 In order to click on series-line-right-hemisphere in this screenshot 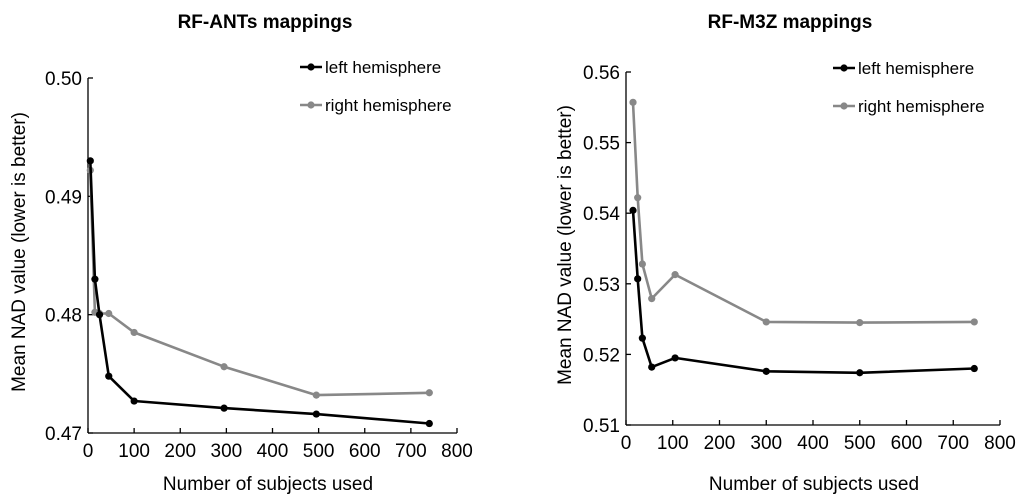, I will do `click(803, 213)`.